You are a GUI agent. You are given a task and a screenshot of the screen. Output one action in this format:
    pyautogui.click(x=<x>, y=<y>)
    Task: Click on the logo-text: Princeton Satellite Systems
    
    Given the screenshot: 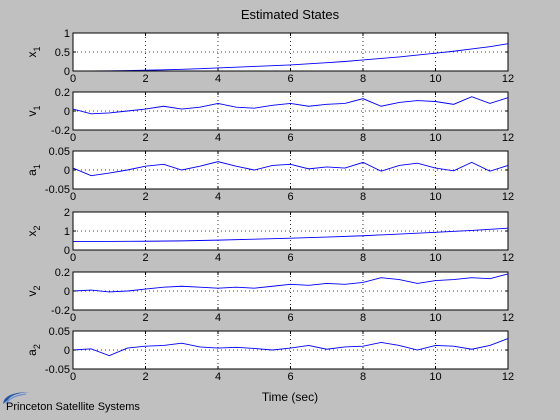 What is the action you would take?
    pyautogui.click(x=73, y=407)
    